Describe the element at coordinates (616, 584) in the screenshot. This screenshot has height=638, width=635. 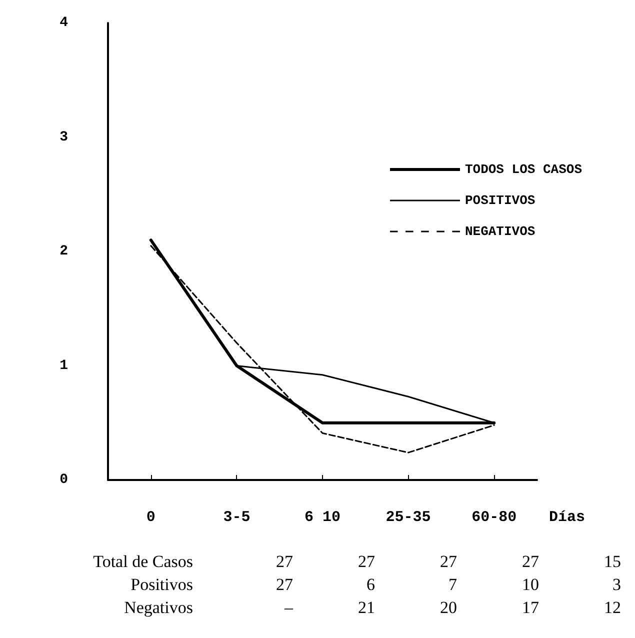
I see `text: 3` at that location.